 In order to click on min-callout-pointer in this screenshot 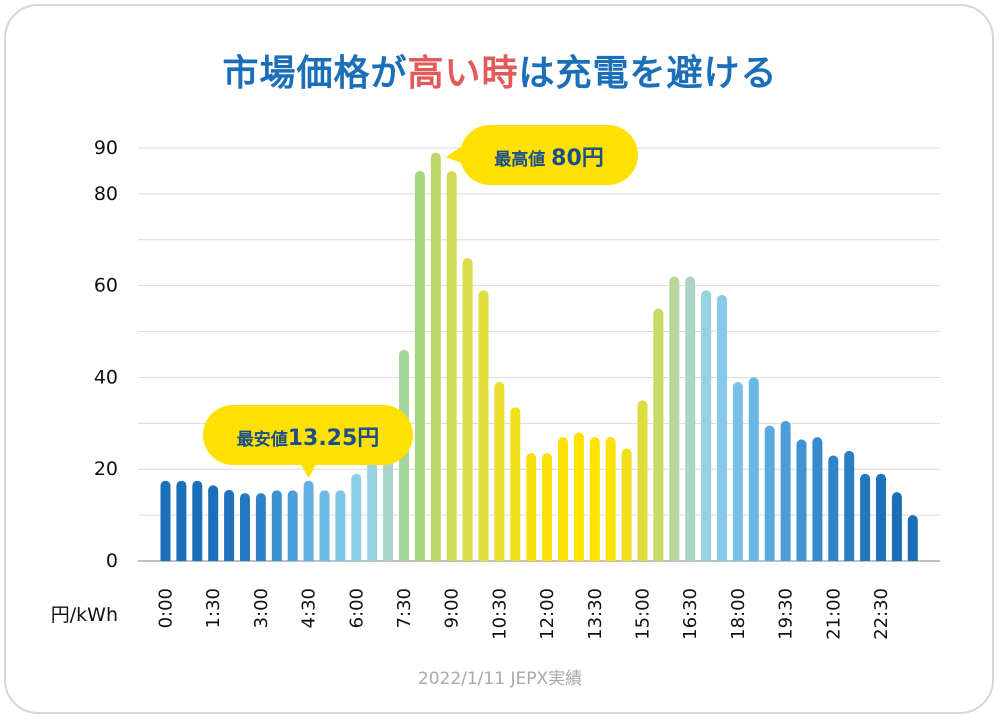, I will do `click(308, 470)`.